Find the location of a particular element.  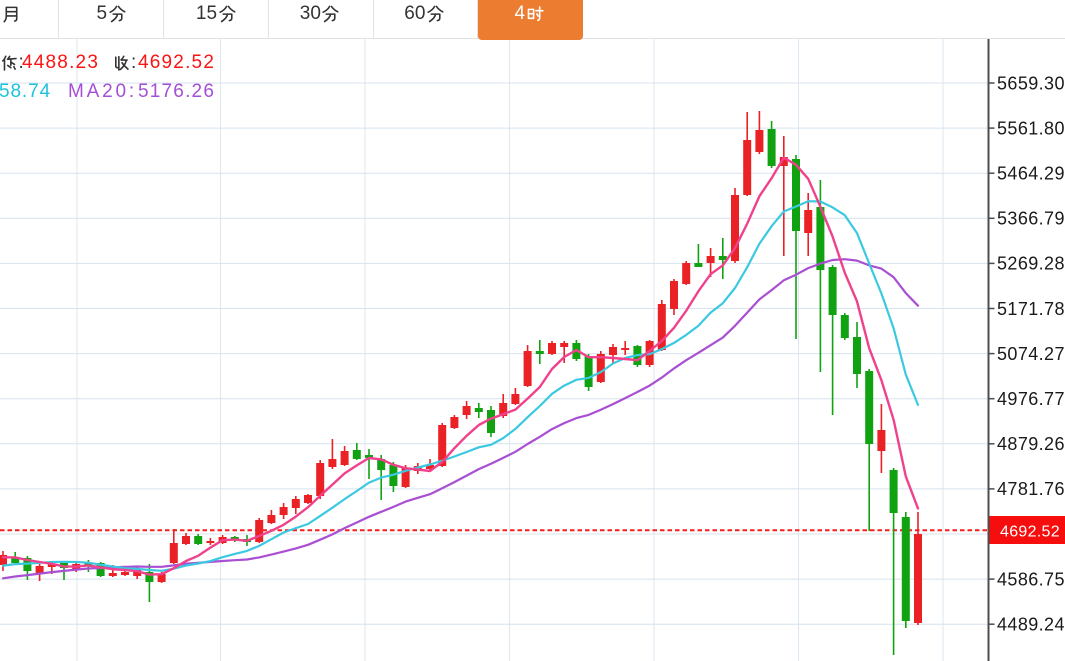

svg-text: 4586.75 is located at coordinates (1031, 579).